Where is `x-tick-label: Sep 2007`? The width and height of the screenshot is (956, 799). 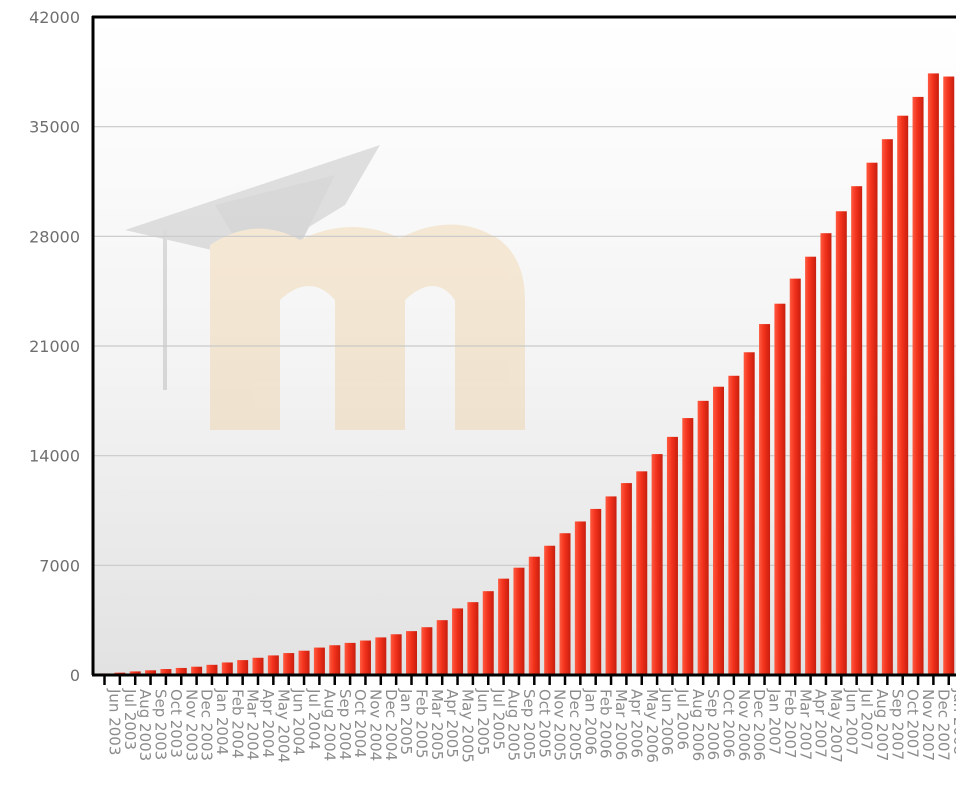 x-tick-label: Sep 2007 is located at coordinates (897, 724).